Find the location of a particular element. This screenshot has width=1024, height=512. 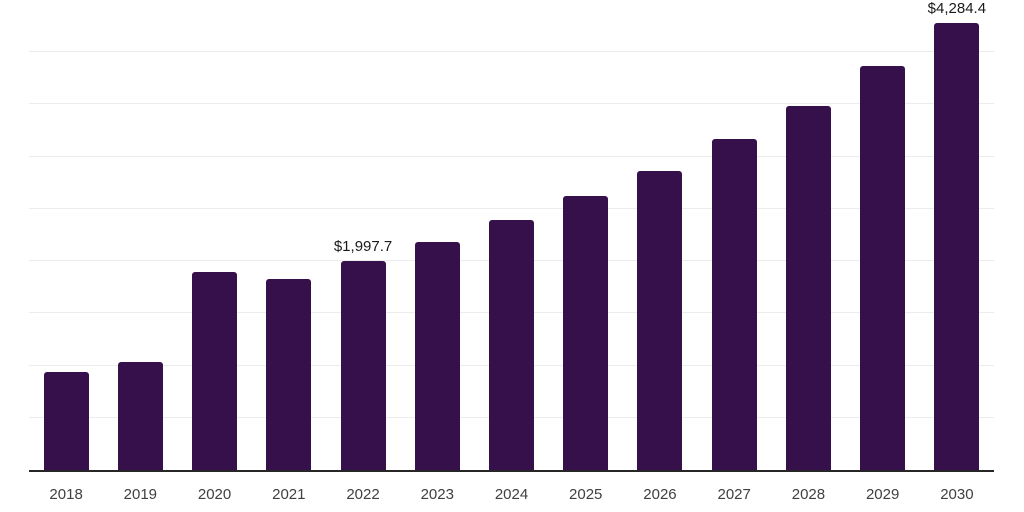

bar-2018 is located at coordinates (66, 420).